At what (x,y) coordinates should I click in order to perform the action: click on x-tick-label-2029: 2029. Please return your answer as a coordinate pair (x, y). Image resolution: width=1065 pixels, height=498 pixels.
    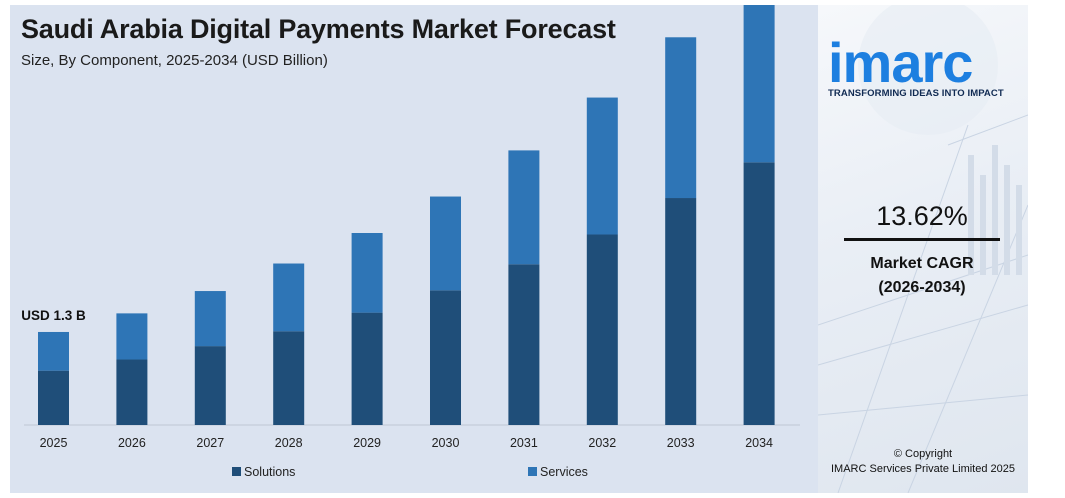
    Looking at the image, I should click on (367, 443).